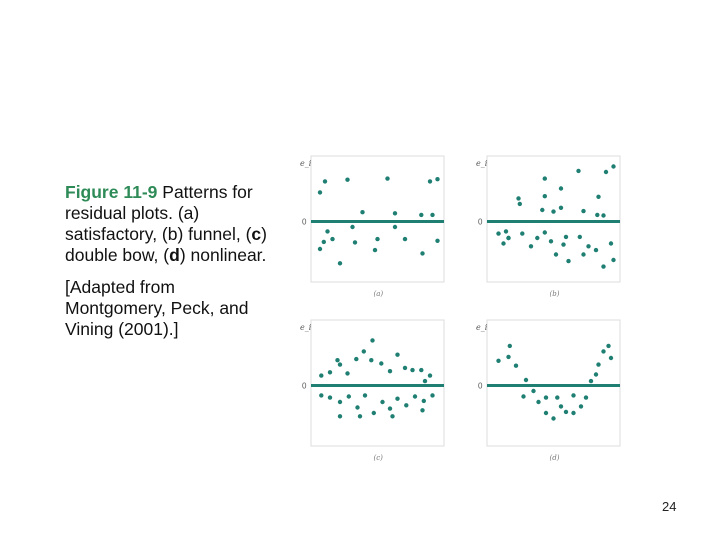  Describe the element at coordinates (555, 294) in the screenshot. I see `plot-sublabel: (b)` at that location.